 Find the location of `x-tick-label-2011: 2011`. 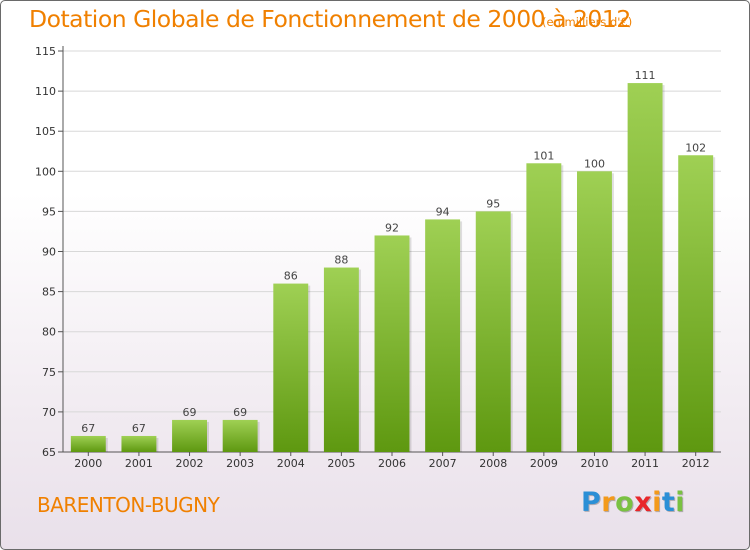

x-tick-label-2011: 2011 is located at coordinates (645, 463).